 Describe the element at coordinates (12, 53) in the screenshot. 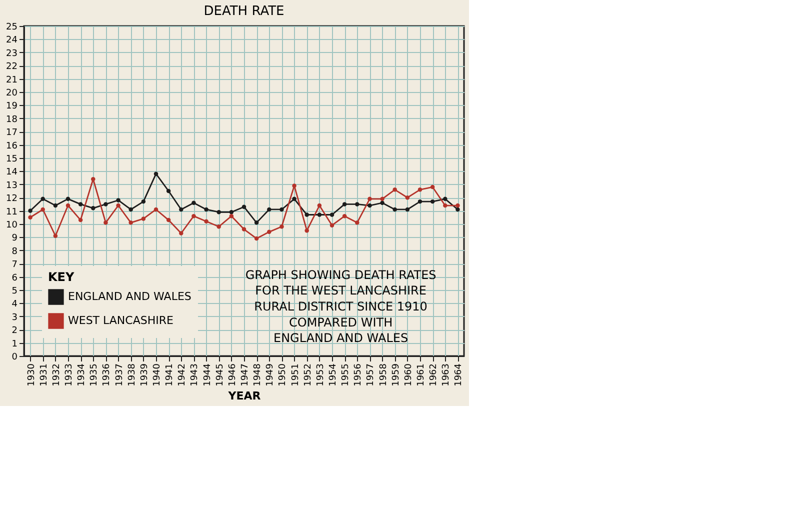

I see `y-tick-label: 23` at that location.